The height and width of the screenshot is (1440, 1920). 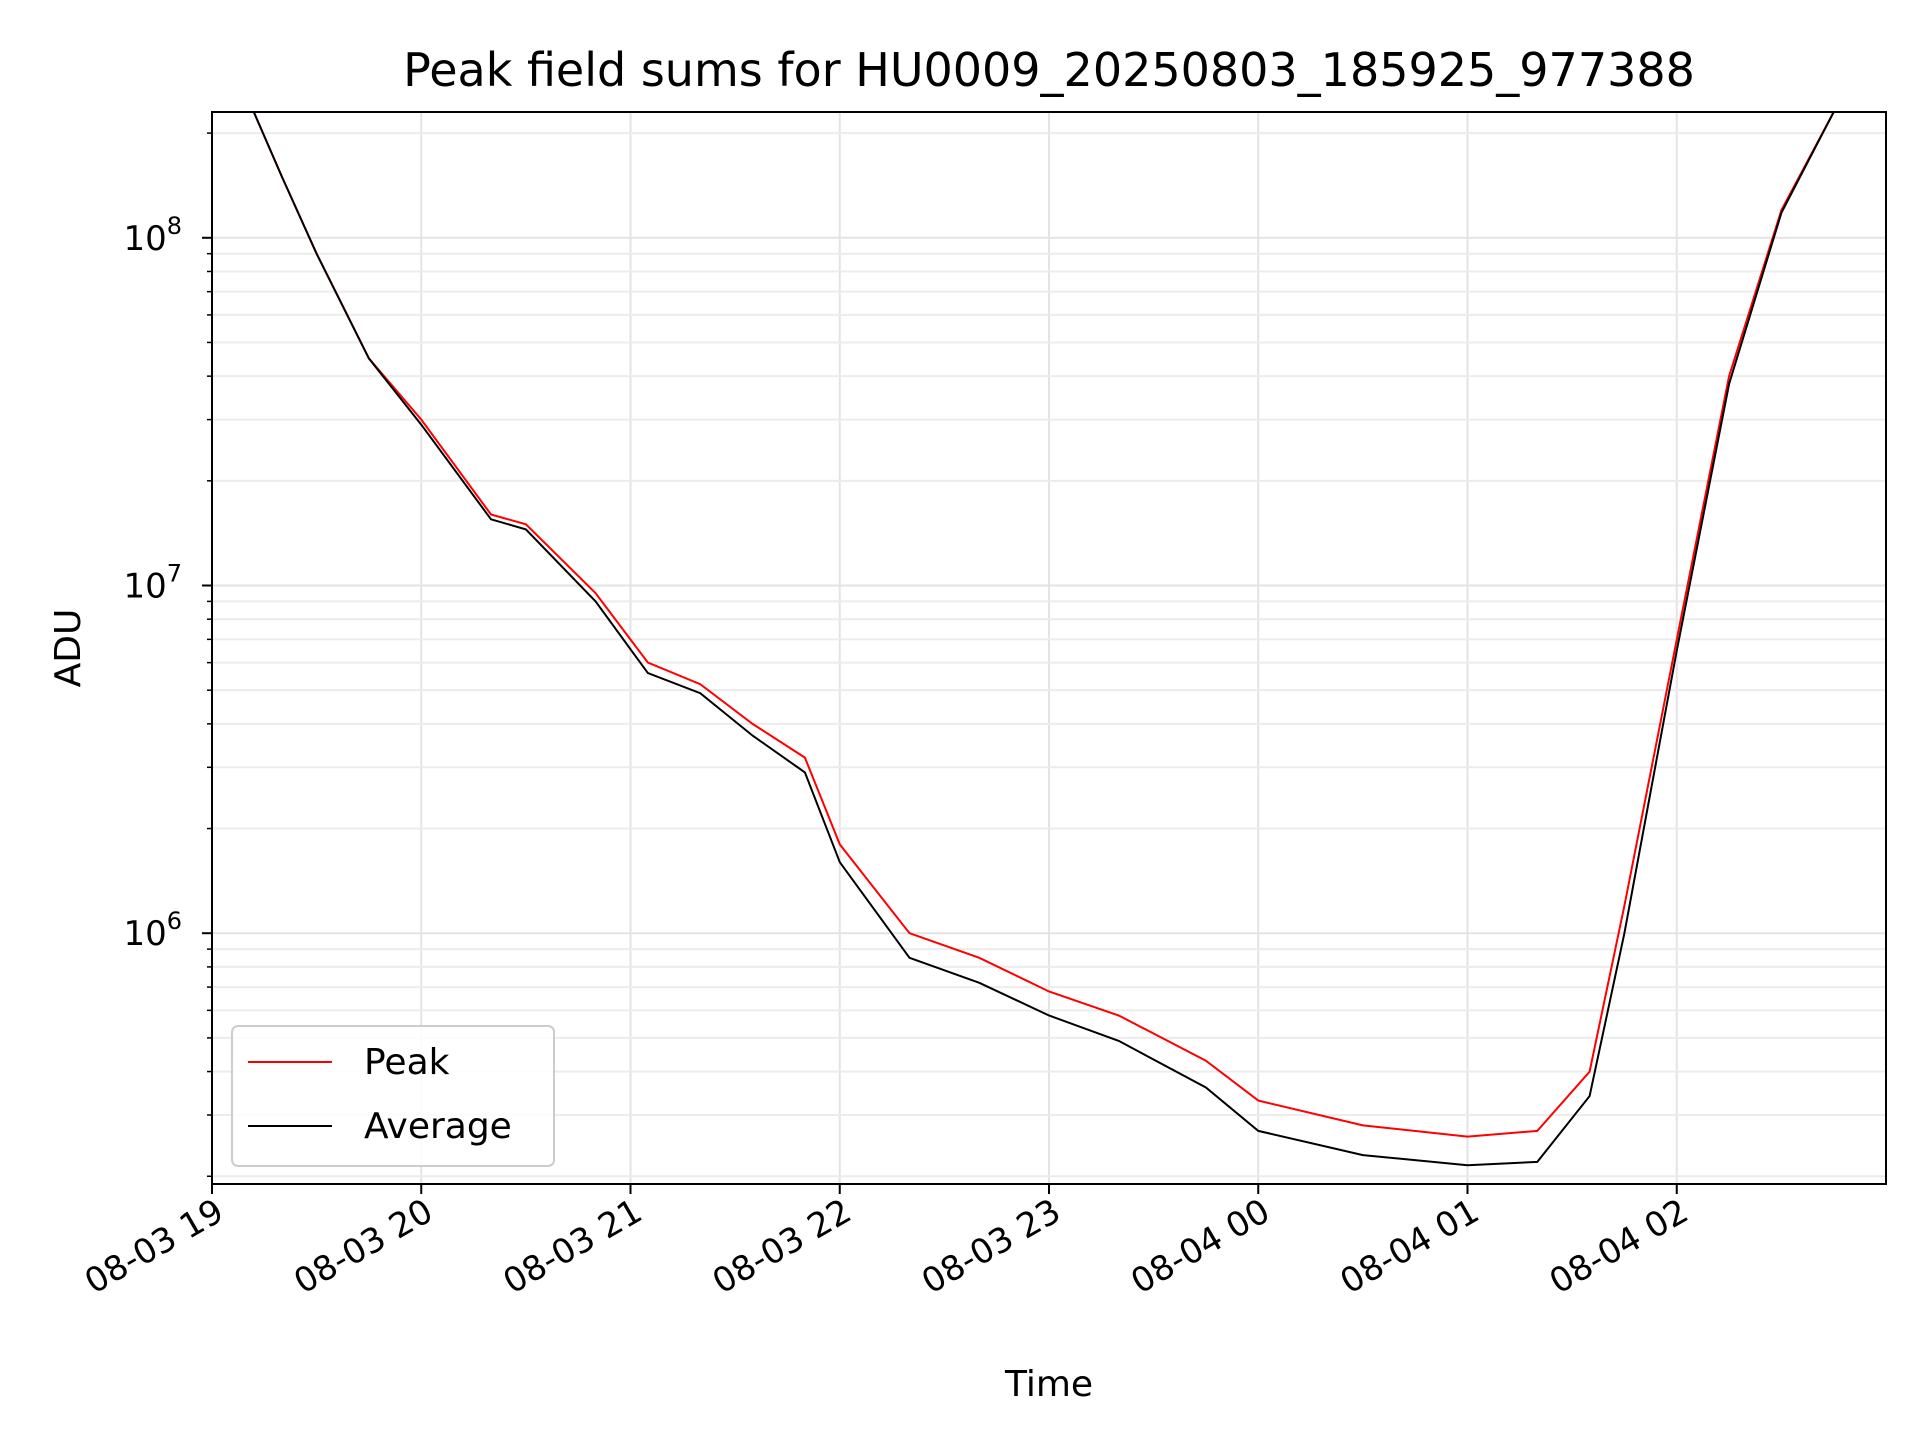 What do you see at coordinates (174, 226) in the screenshot?
I see `y-tick-exponent: 8` at bounding box center [174, 226].